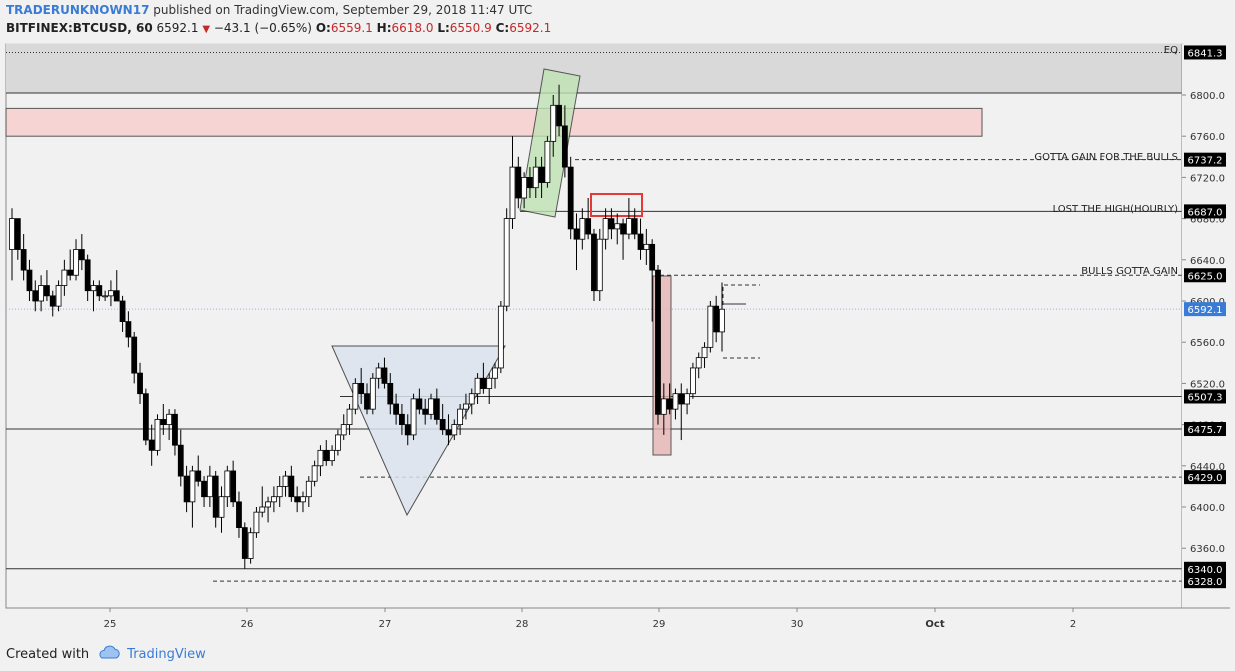  What do you see at coordinates (385, 624) in the screenshot?
I see `x-tick-label: 27` at bounding box center [385, 624].